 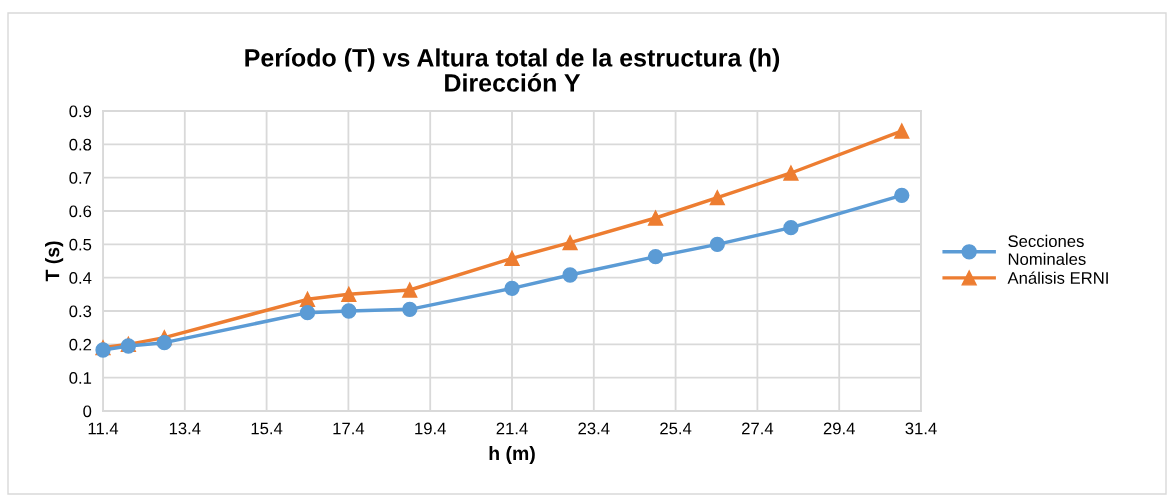 I want to click on chart-title: Período (T) vs Altura total de la estructura (h) Dirección Y, so click(x=512, y=70).